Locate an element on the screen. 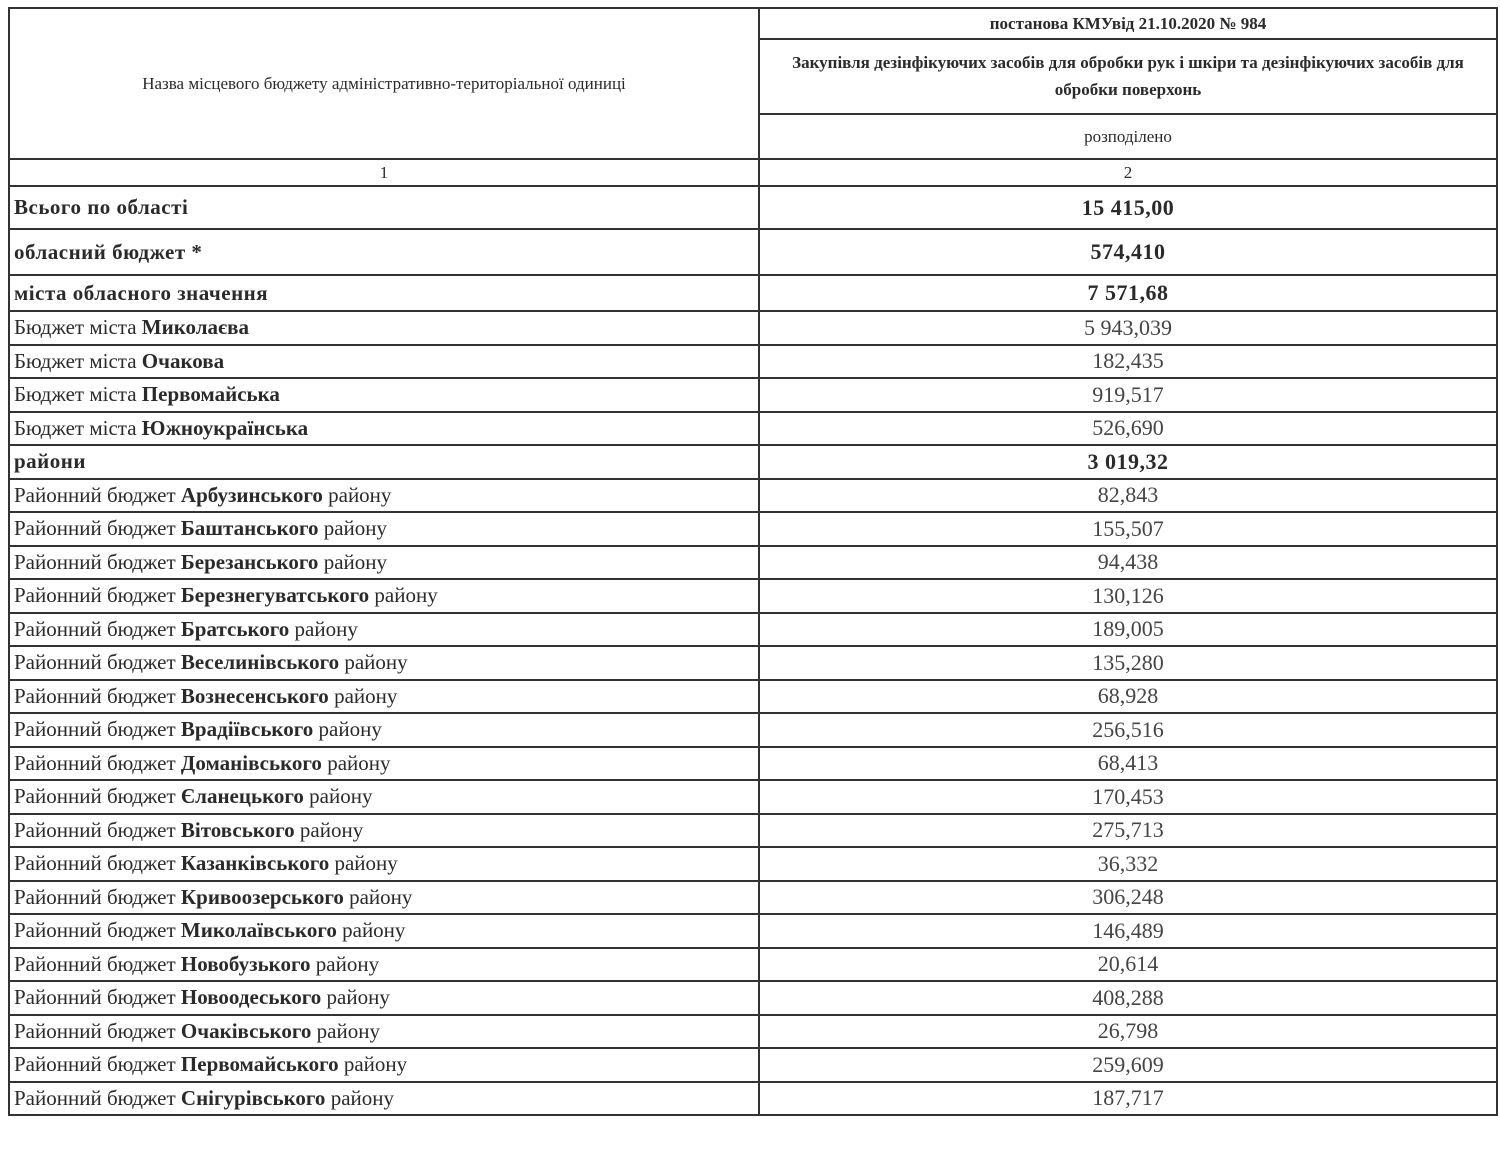 The height and width of the screenshot is (1172, 1500). row-value: 256,516 is located at coordinates (1128, 730).